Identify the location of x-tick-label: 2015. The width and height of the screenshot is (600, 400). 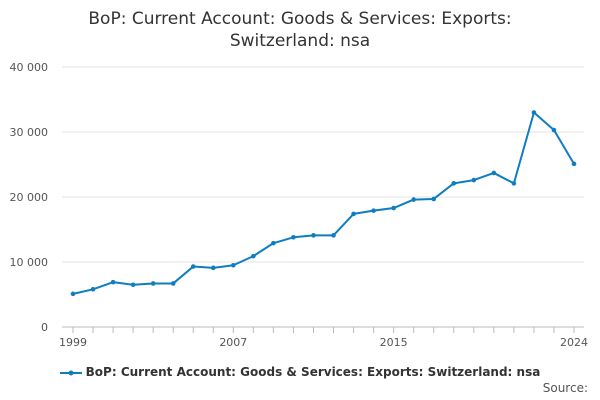
(394, 342).